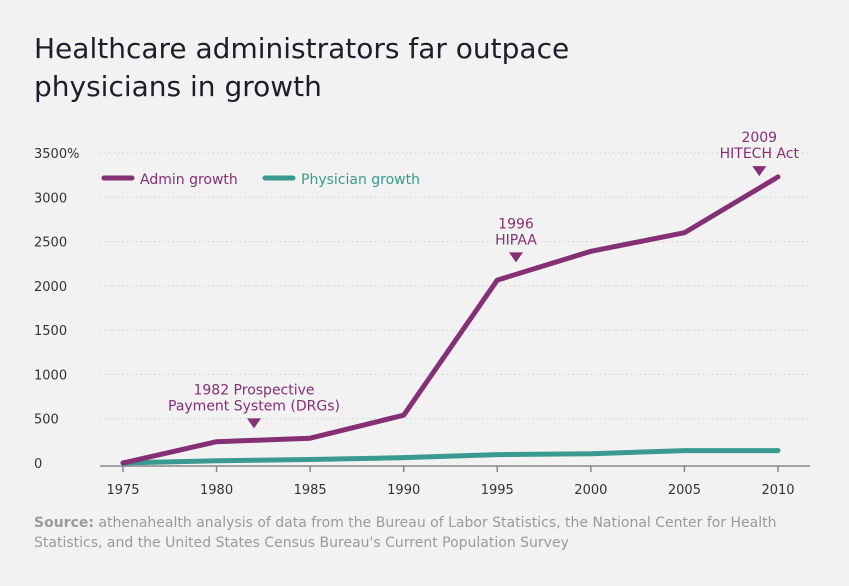 The height and width of the screenshot is (586, 849). What do you see at coordinates (777, 490) in the screenshot?
I see `x-tick-label: 2010` at bounding box center [777, 490].